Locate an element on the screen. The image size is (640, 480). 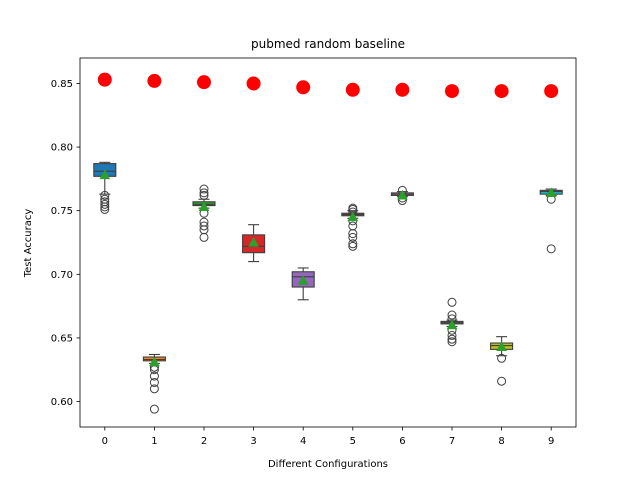
x-tick-label: 0 is located at coordinates (105, 441).